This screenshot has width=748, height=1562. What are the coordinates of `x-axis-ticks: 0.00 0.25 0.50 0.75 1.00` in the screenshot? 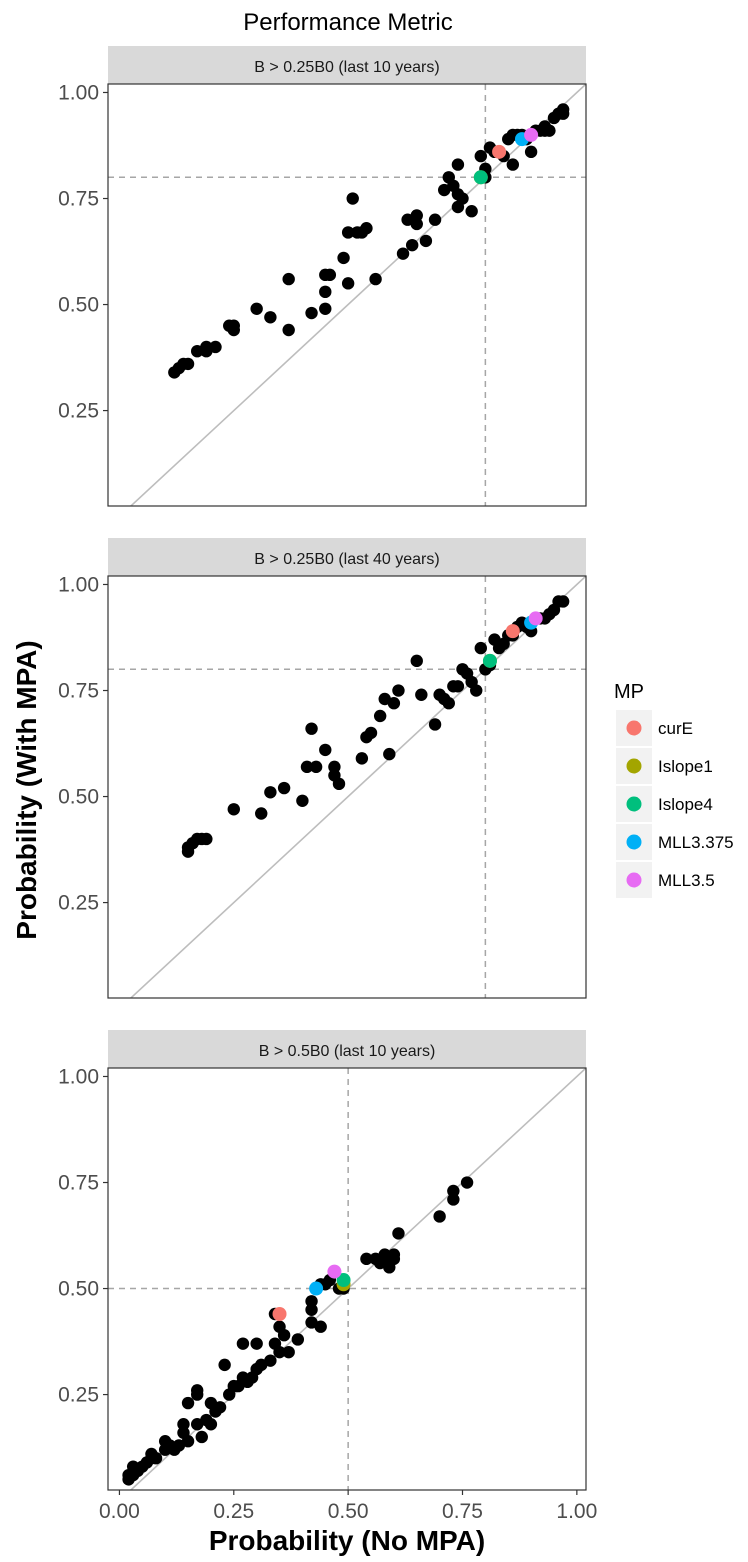 It's located at (348, 1506).